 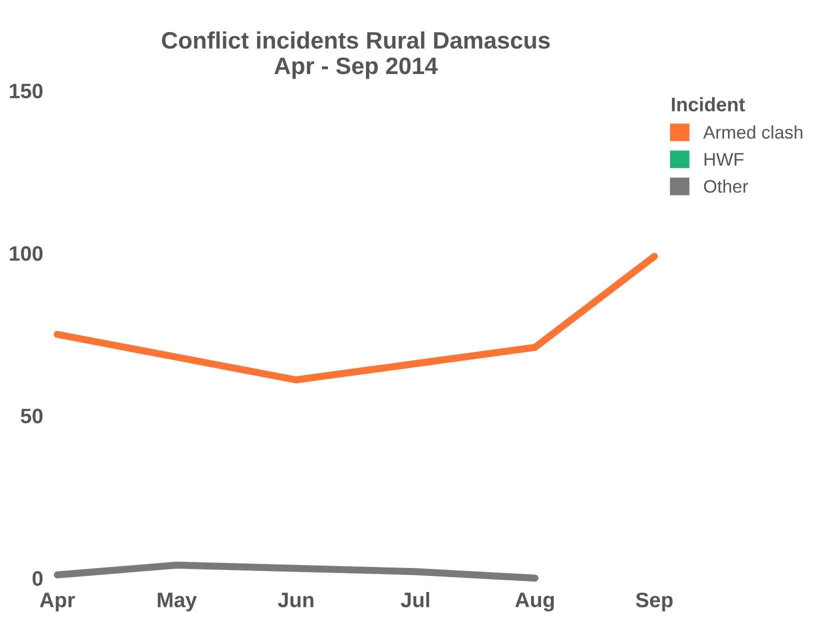 I want to click on legend-label: Other, so click(x=726, y=186).